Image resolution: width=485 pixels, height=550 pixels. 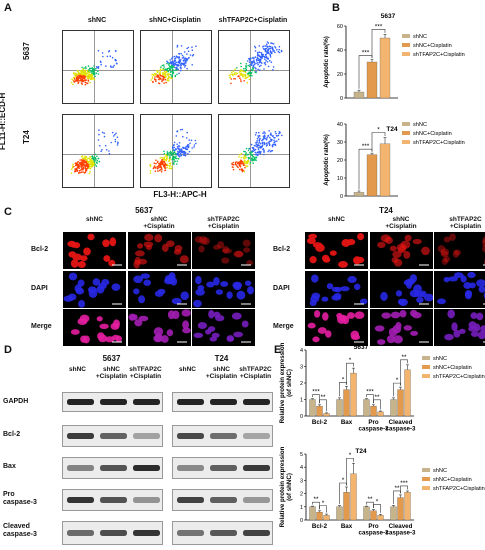 I want to click on chart-title: T24, so click(x=392, y=129).